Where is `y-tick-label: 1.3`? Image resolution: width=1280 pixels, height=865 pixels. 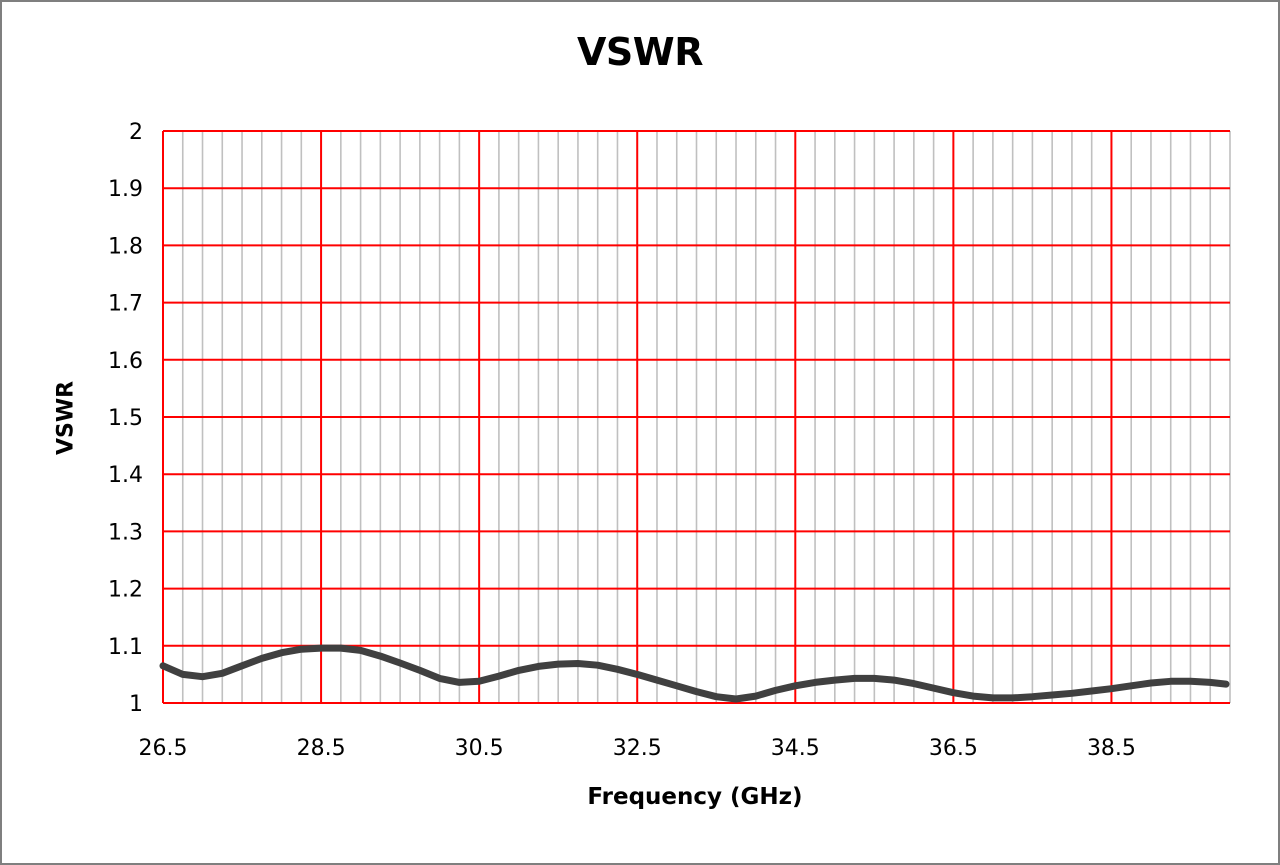 y-tick-label: 1.3 is located at coordinates (125, 532).